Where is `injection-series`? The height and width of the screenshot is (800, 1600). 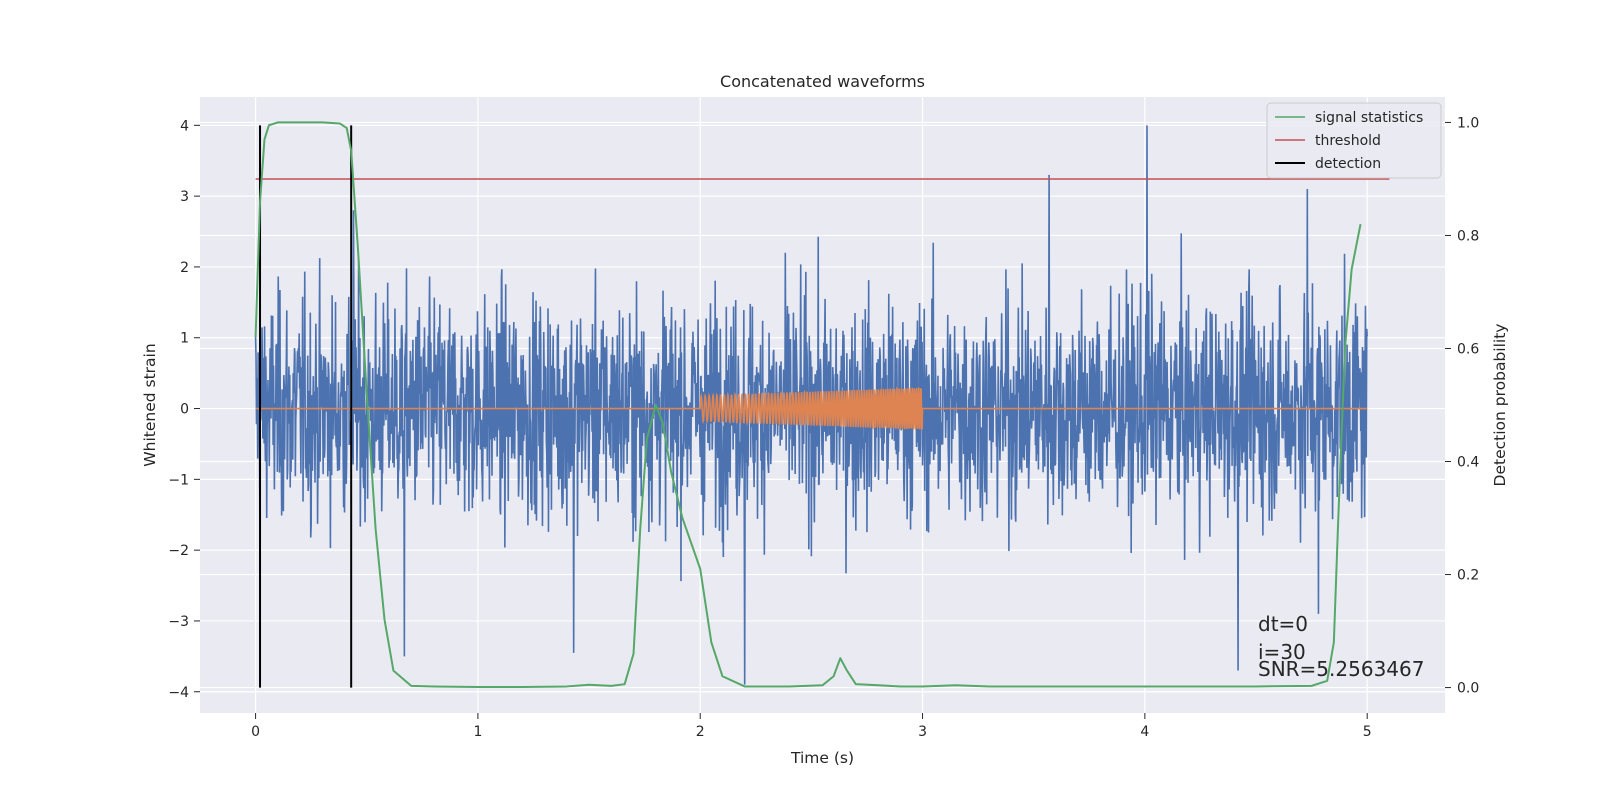 injection-series is located at coordinates (811, 408).